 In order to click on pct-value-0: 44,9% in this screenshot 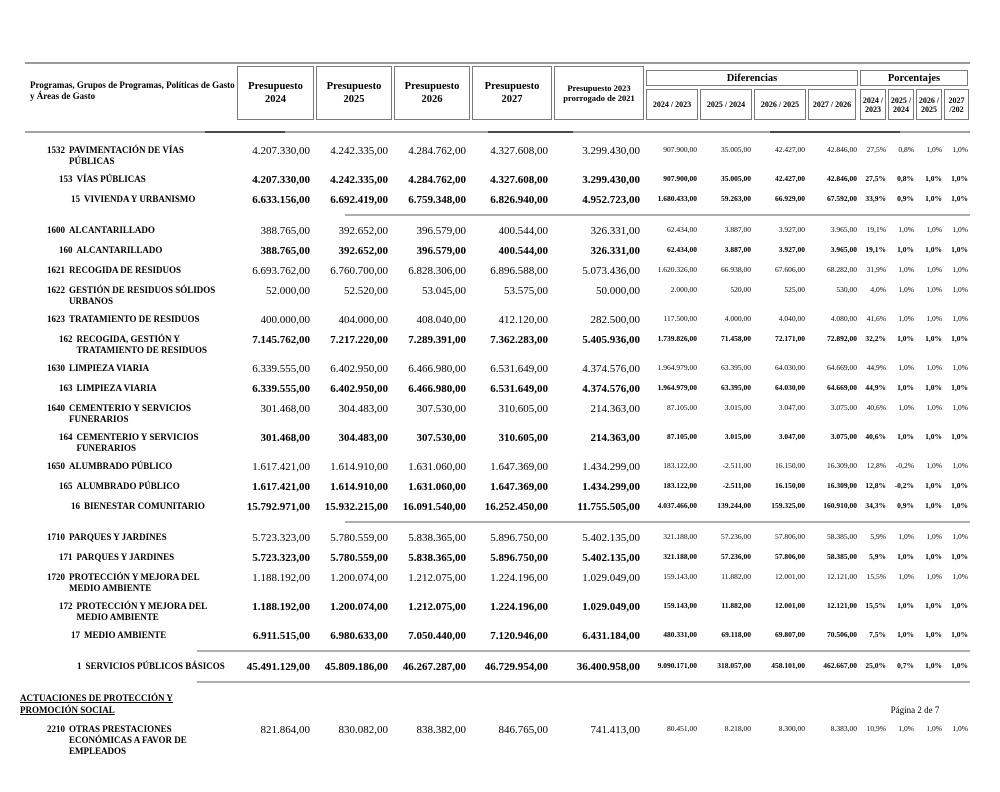, I will do `click(875, 387)`.